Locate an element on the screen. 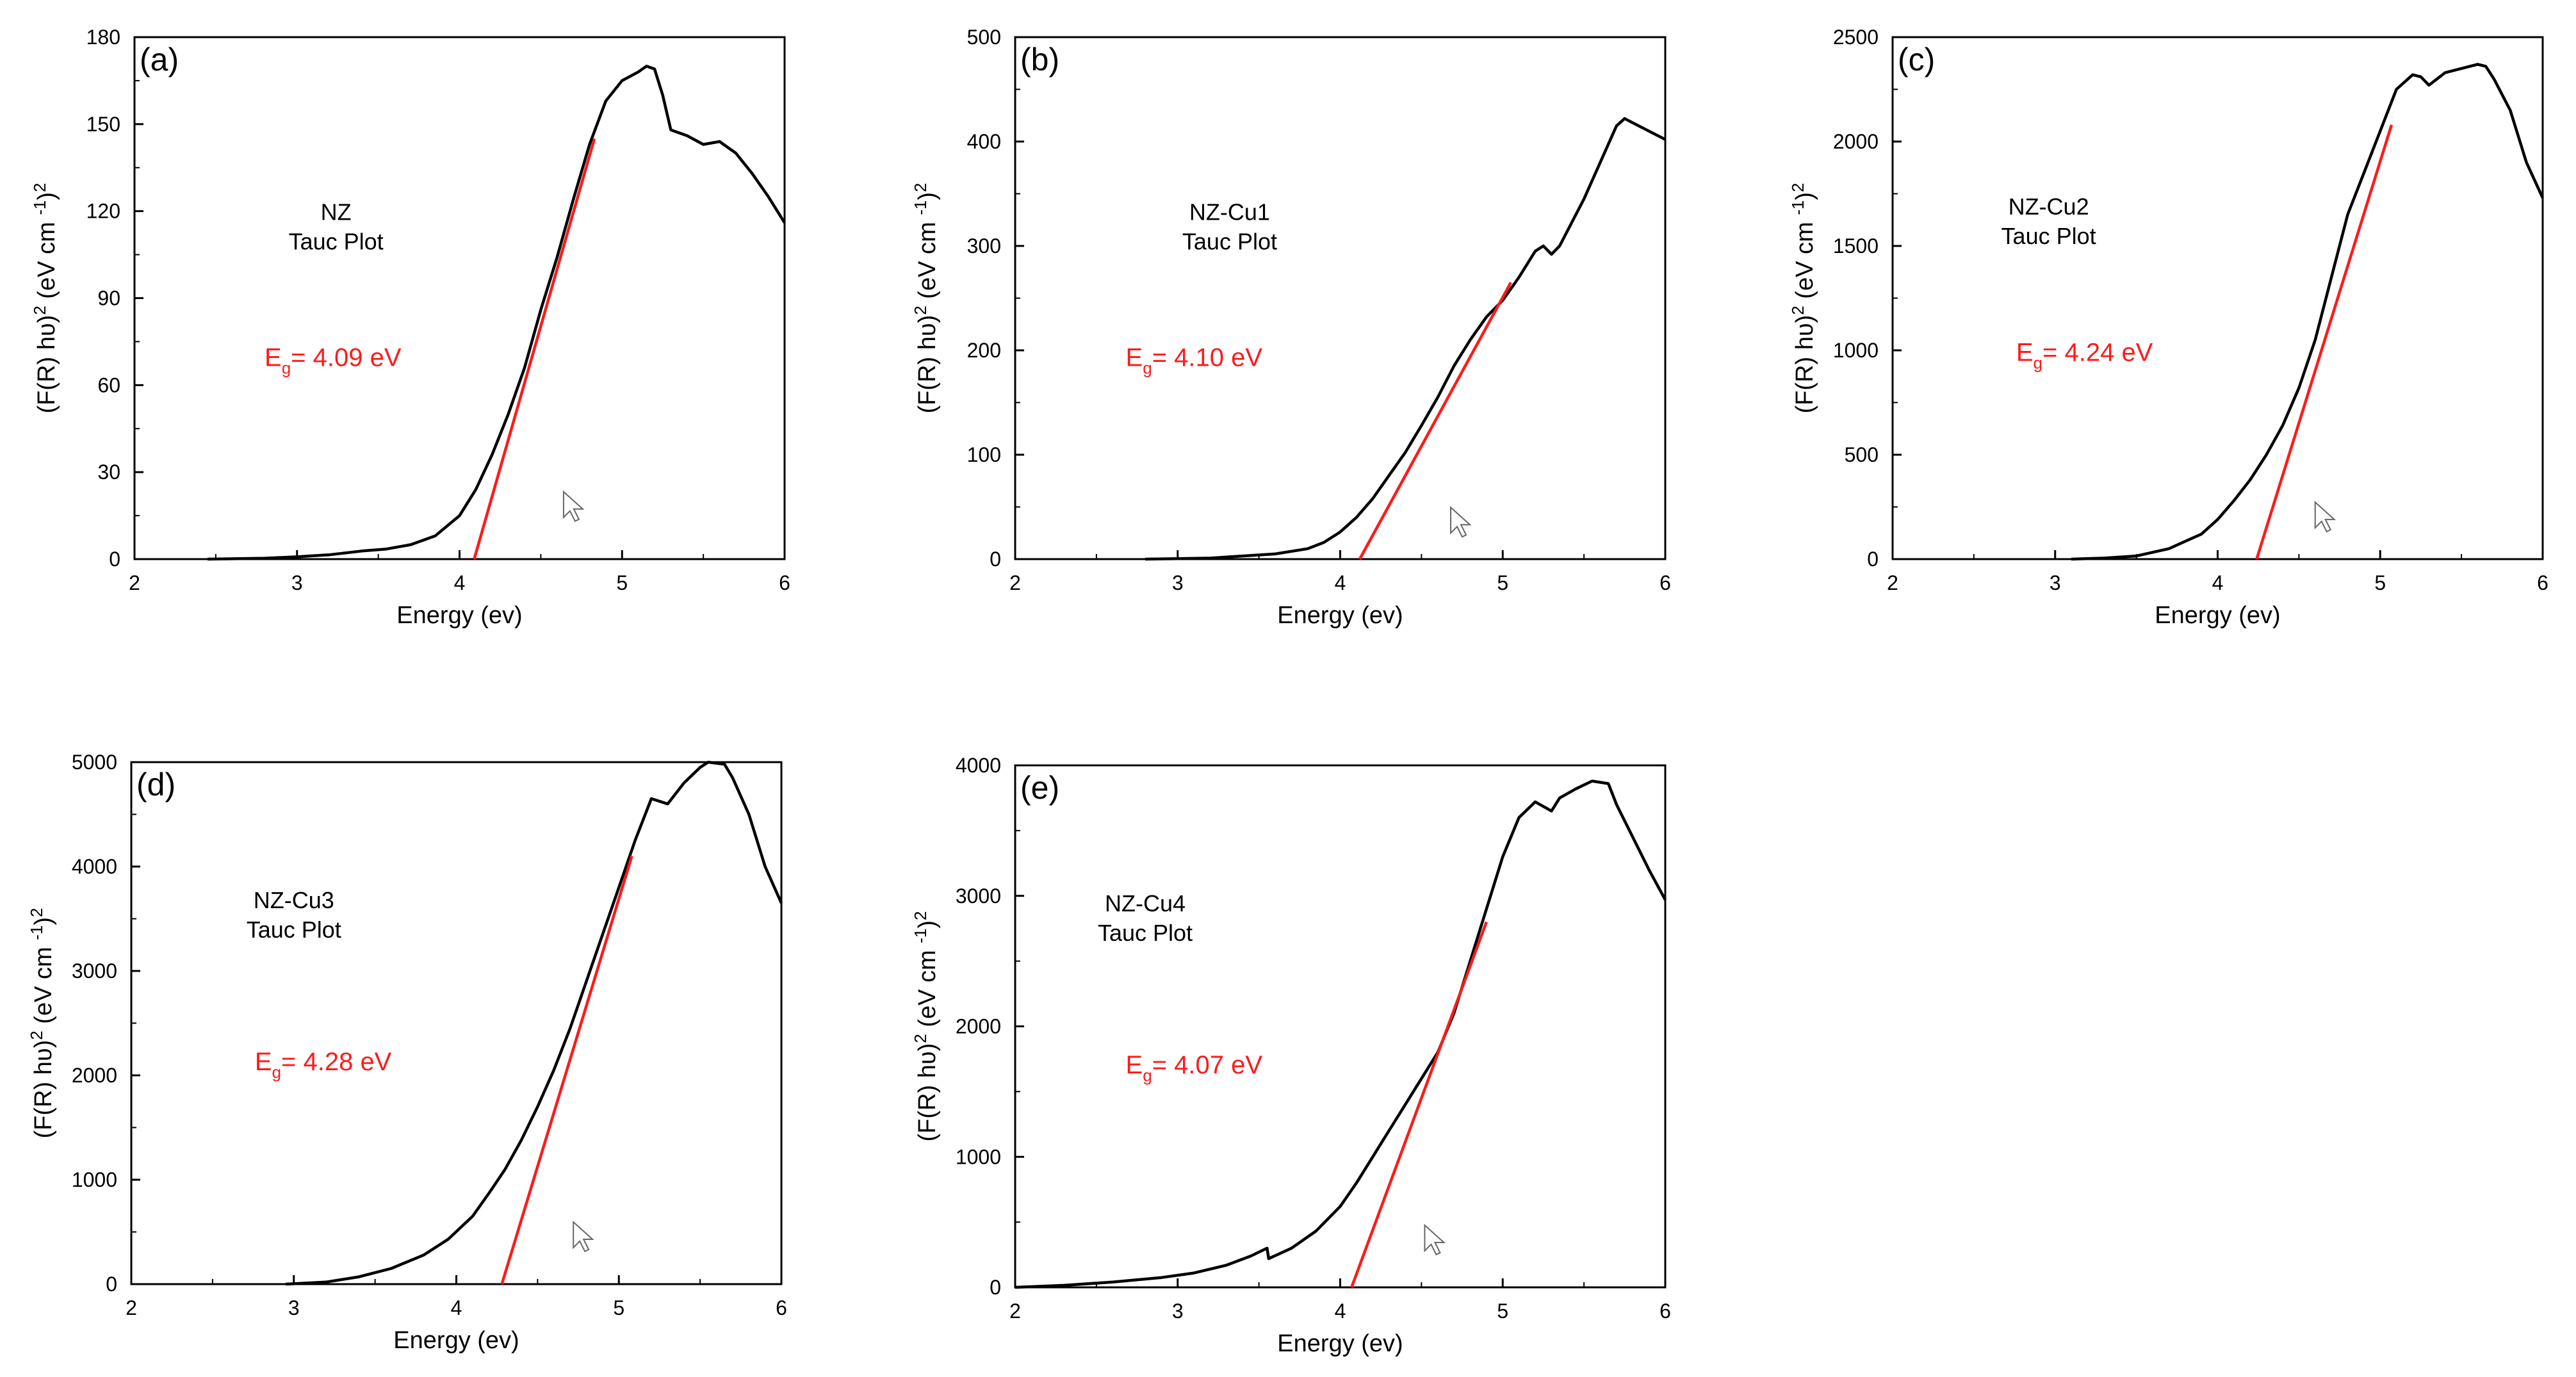 The width and height of the screenshot is (2576, 1377). eg-value: = 4.24 eV is located at coordinates (2097, 352).